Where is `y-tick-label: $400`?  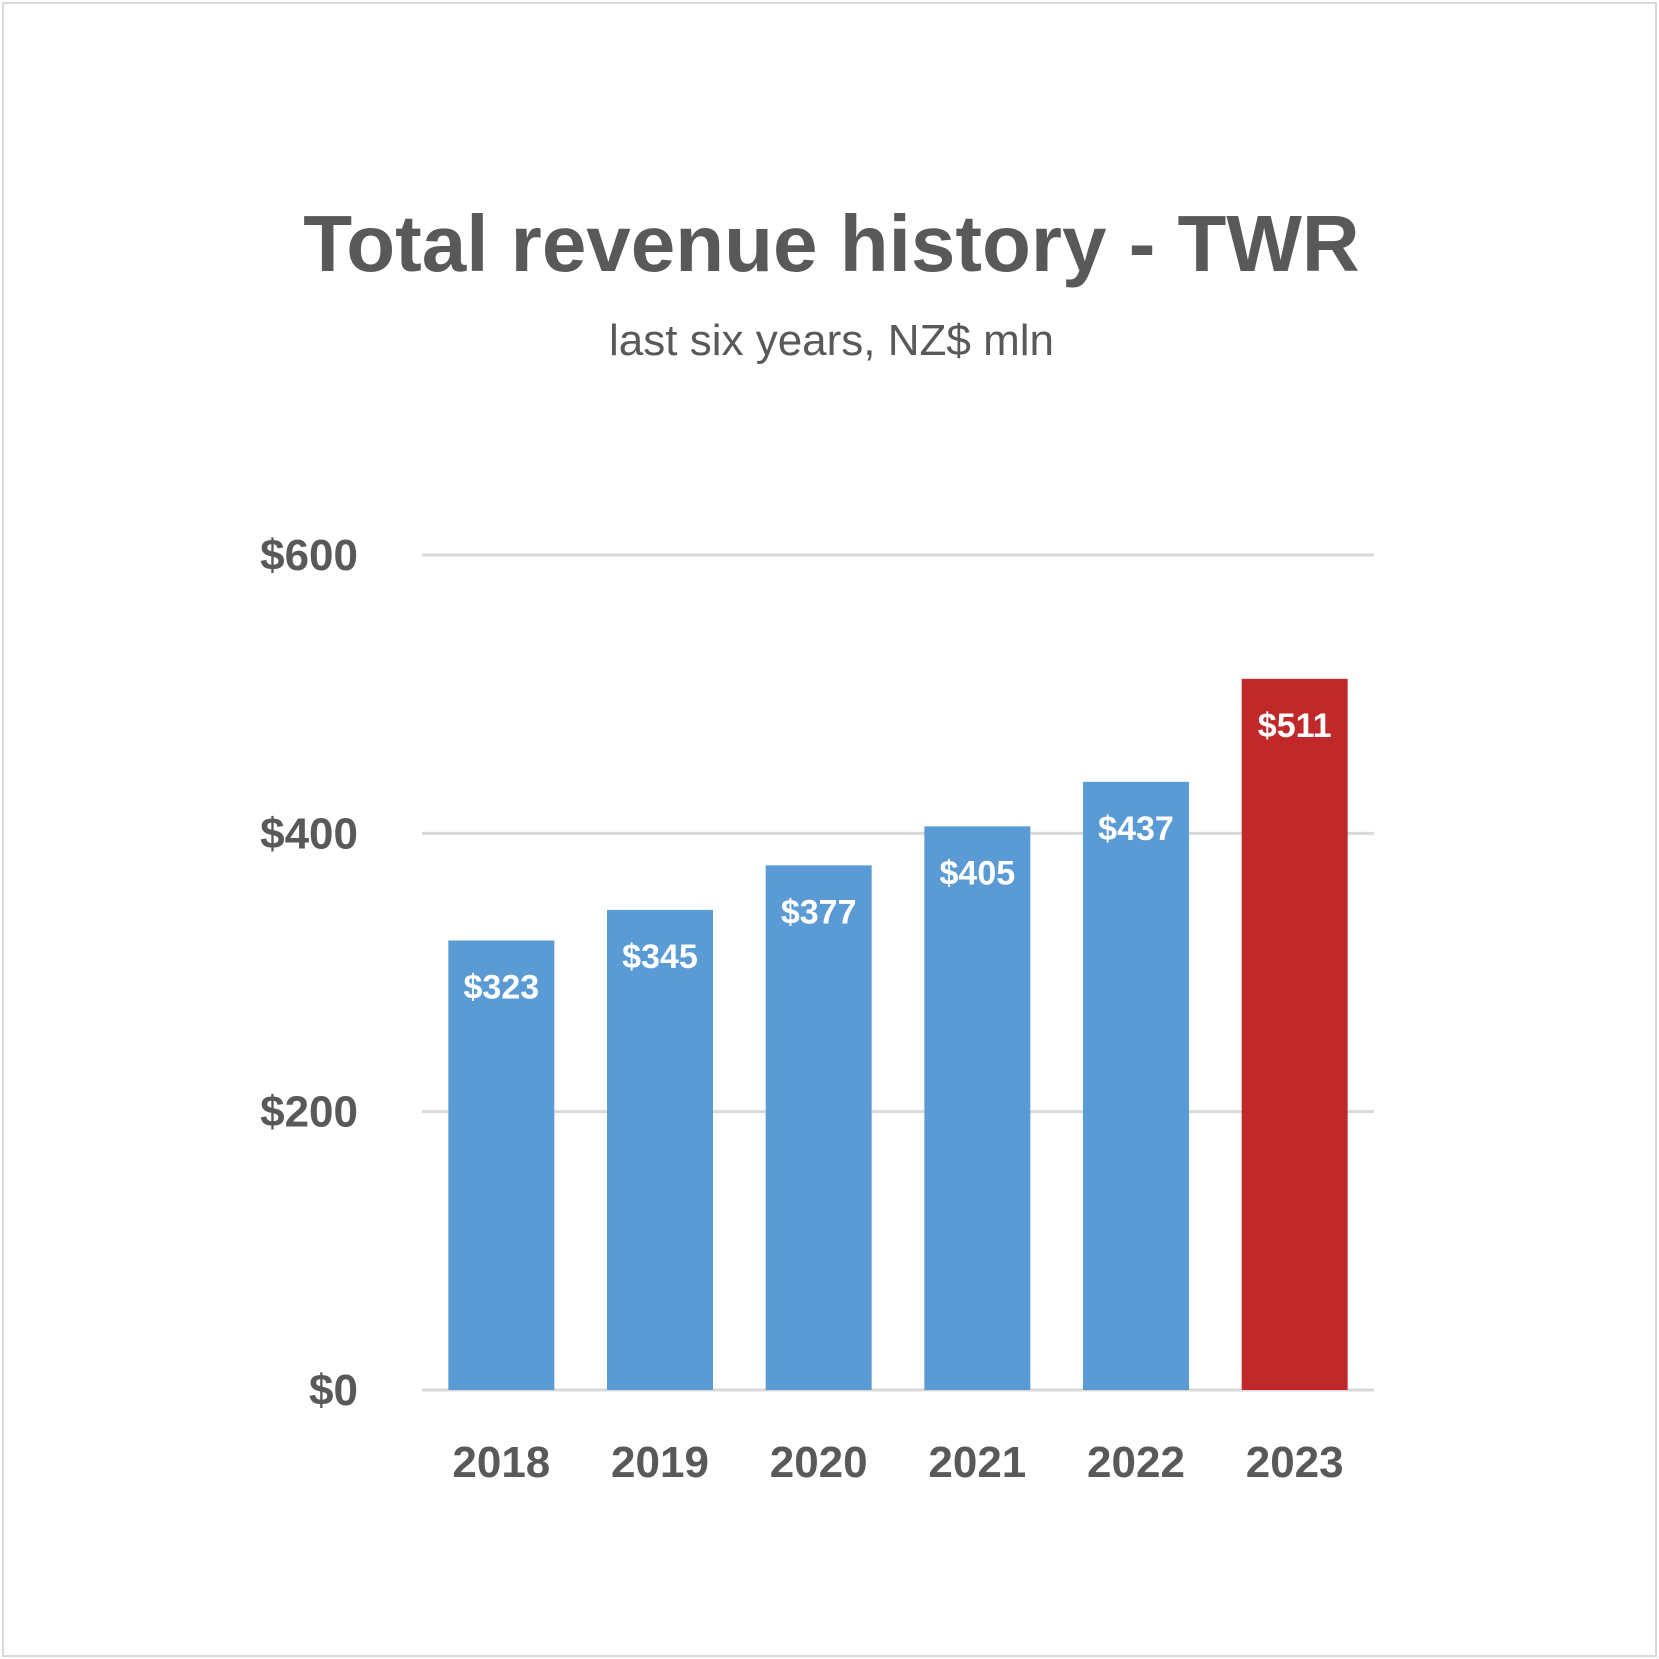 y-tick-label: $400 is located at coordinates (309, 833).